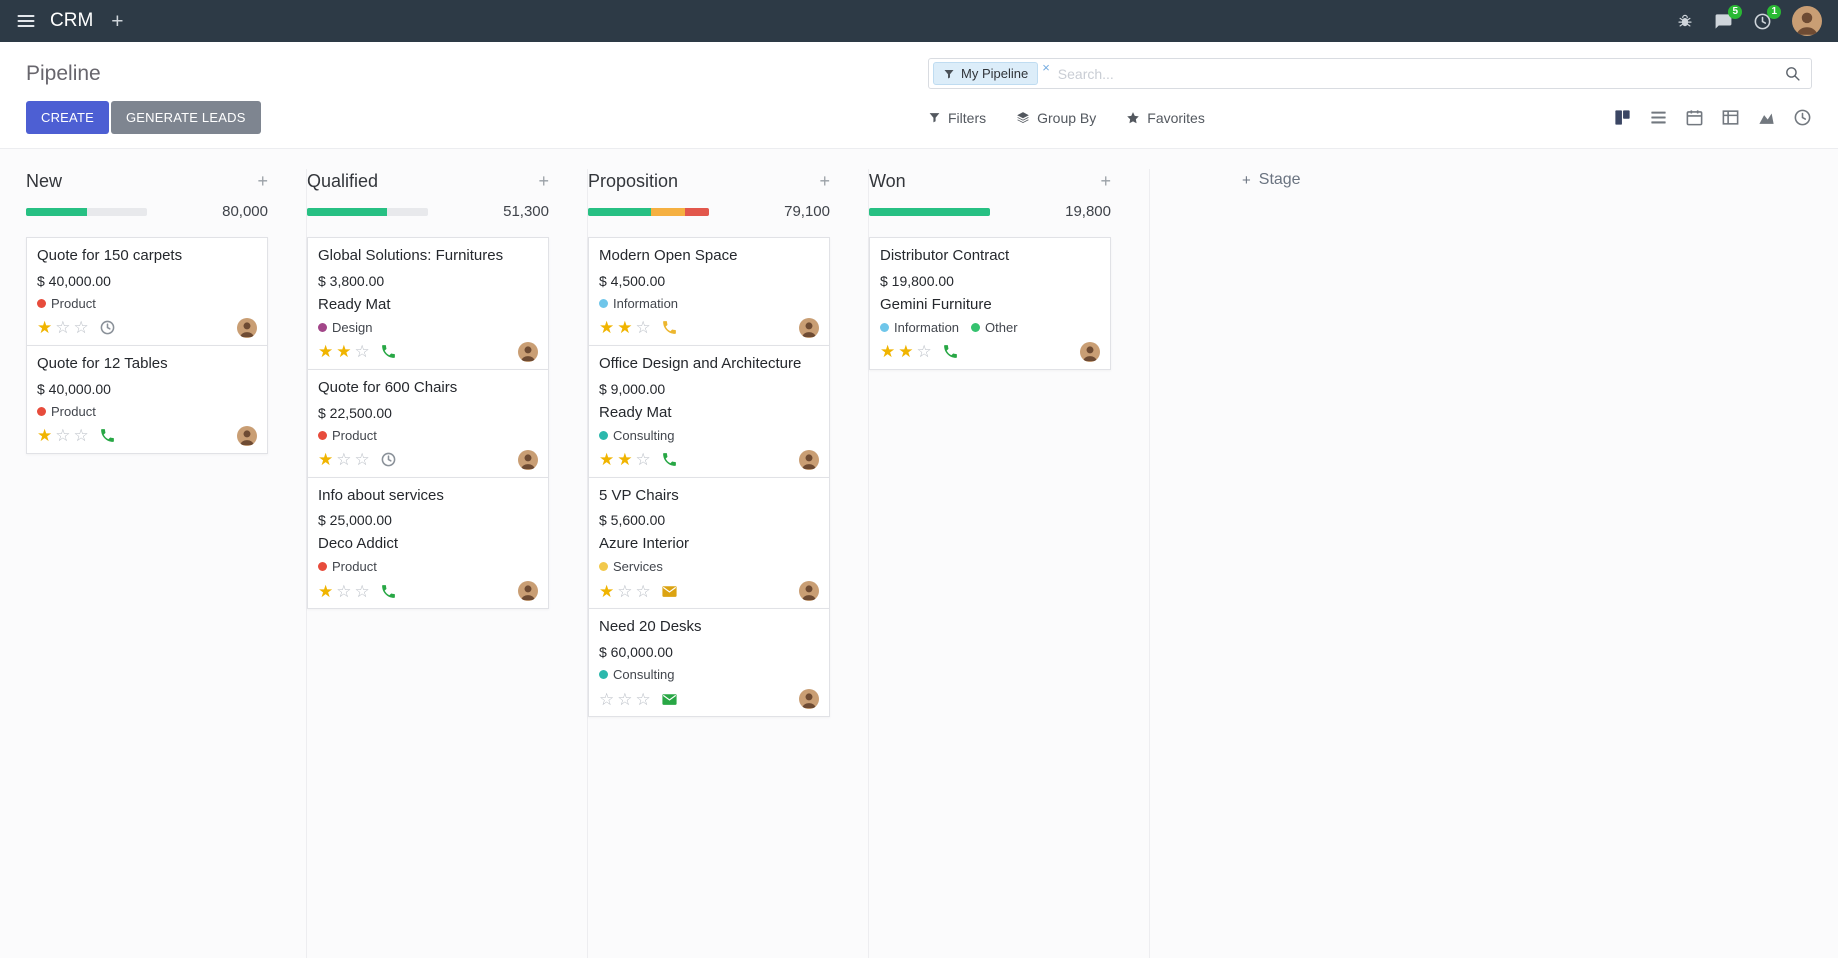 The image size is (1838, 958). What do you see at coordinates (1730, 117) in the screenshot?
I see `pivot-view-button` at bounding box center [1730, 117].